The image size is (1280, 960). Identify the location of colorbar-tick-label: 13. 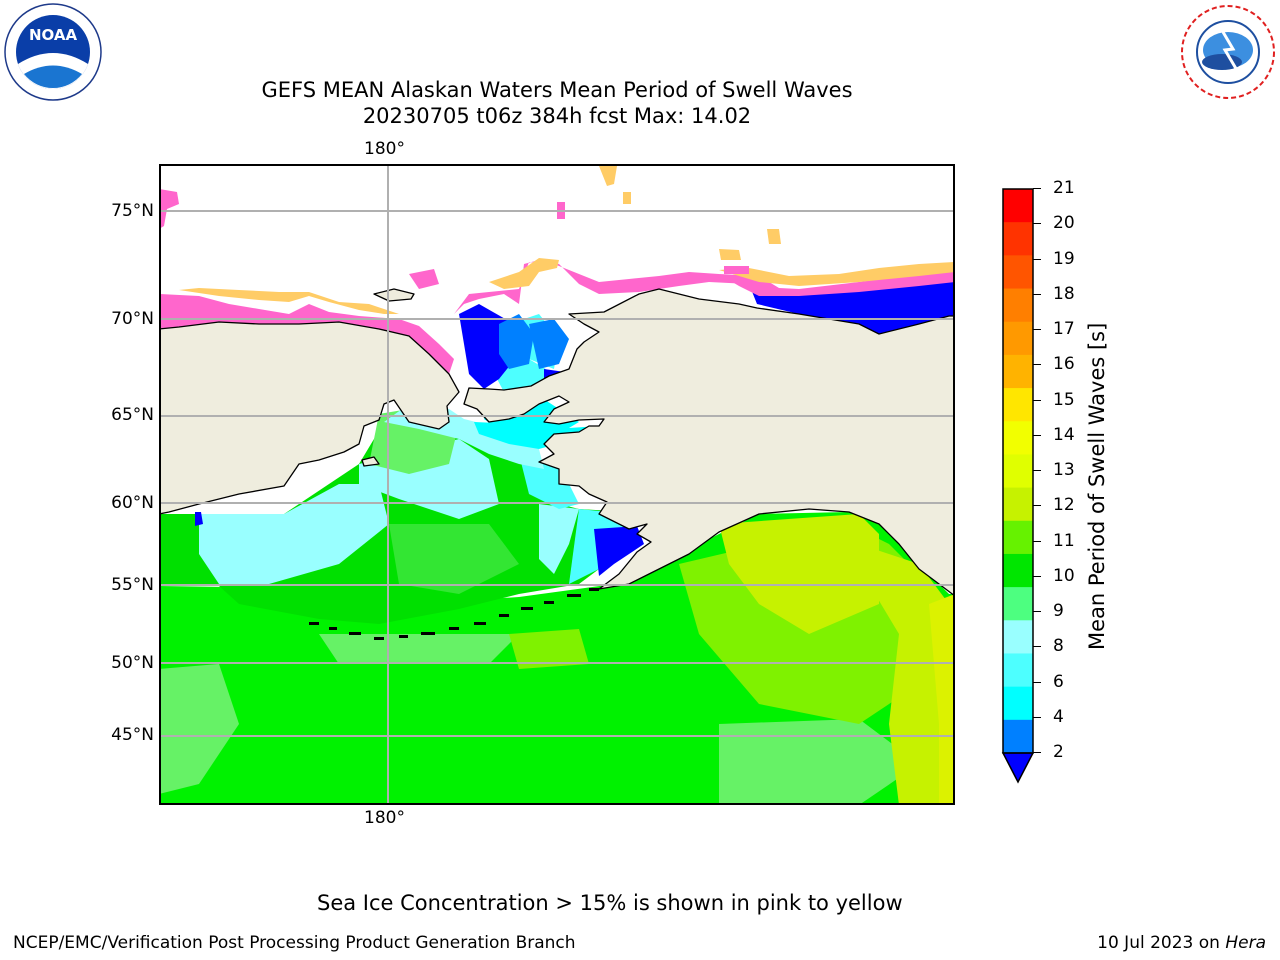
(1064, 470).